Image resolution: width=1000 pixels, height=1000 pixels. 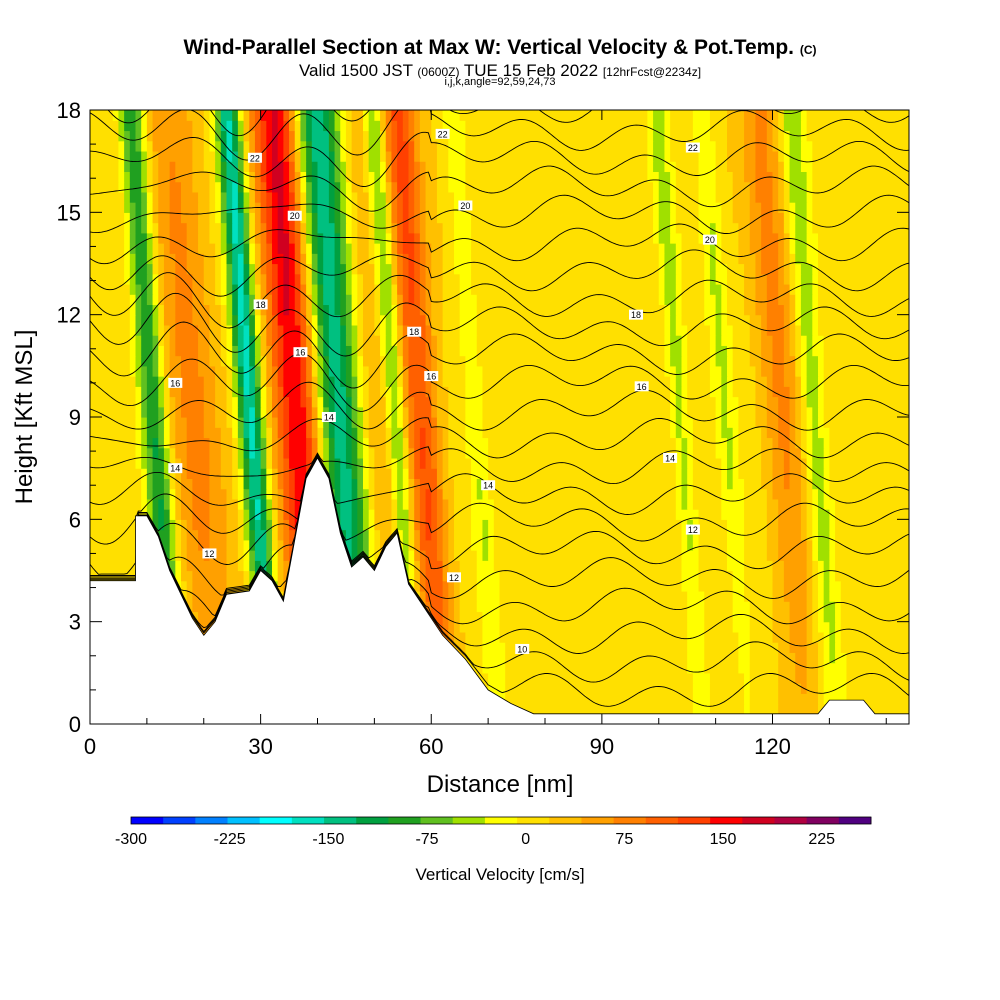 I want to click on contour-label: 20, so click(x=295, y=216).